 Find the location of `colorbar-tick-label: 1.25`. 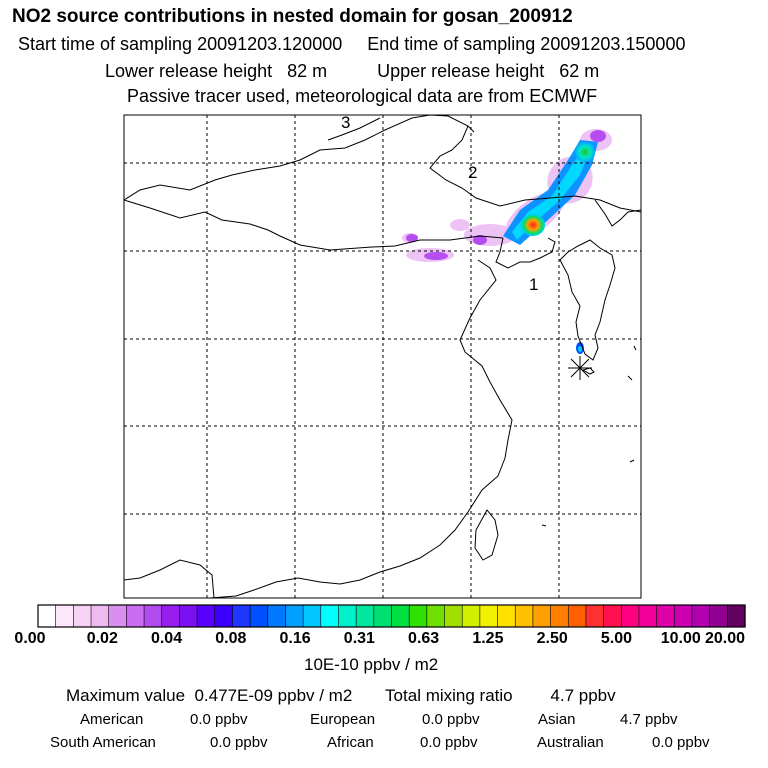

colorbar-tick-label: 1.25 is located at coordinates (488, 638).